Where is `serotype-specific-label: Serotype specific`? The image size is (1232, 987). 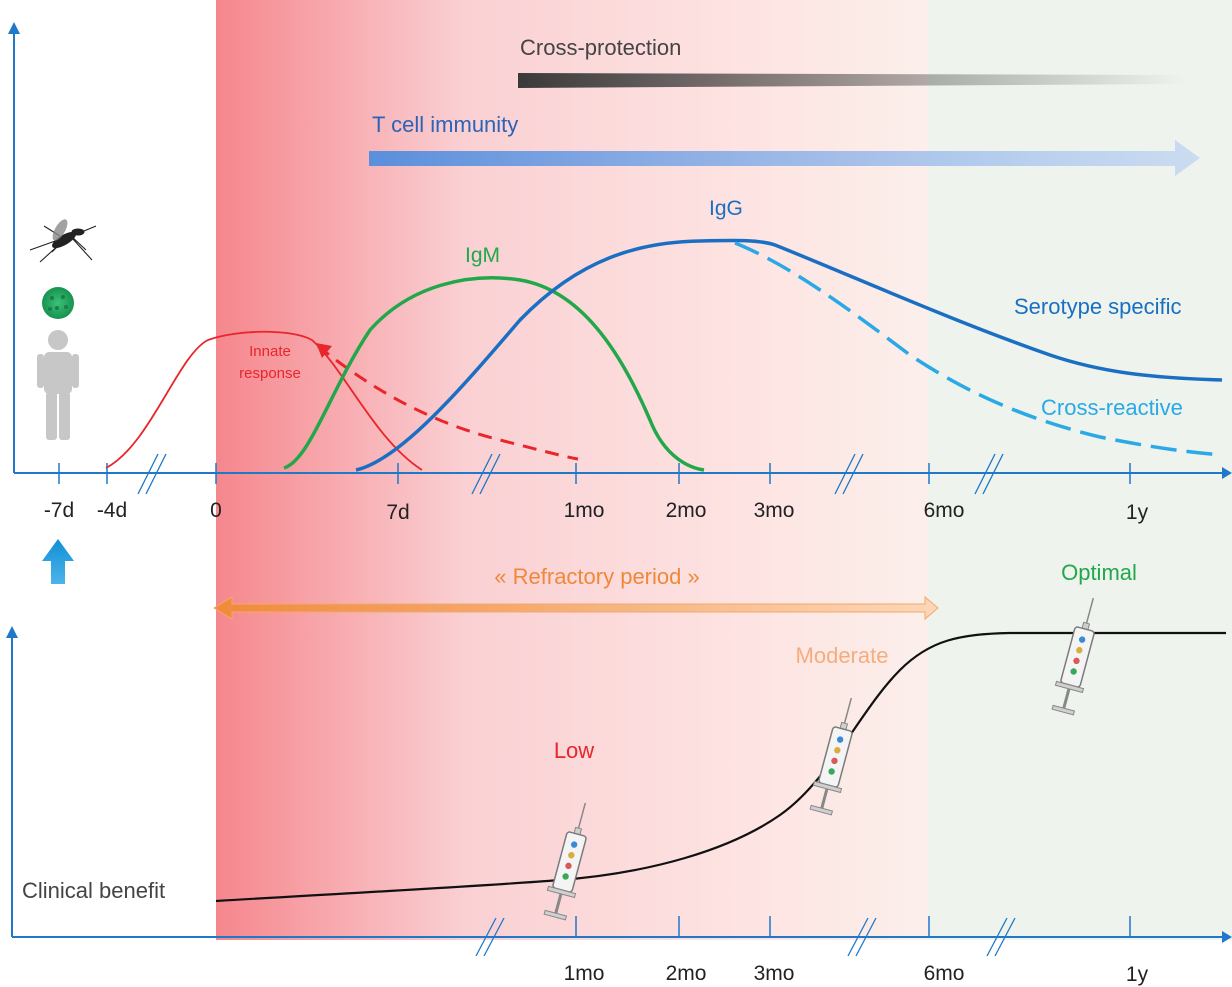
serotype-specific-label: Serotype specific is located at coordinates (1098, 306).